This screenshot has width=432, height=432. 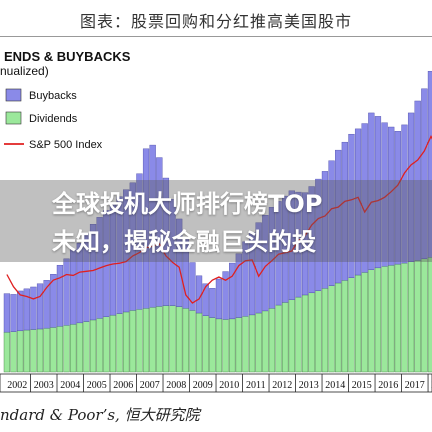 What do you see at coordinates (53, 96) in the screenshot?
I see `legend-label-buybacks: Buybacks` at bounding box center [53, 96].